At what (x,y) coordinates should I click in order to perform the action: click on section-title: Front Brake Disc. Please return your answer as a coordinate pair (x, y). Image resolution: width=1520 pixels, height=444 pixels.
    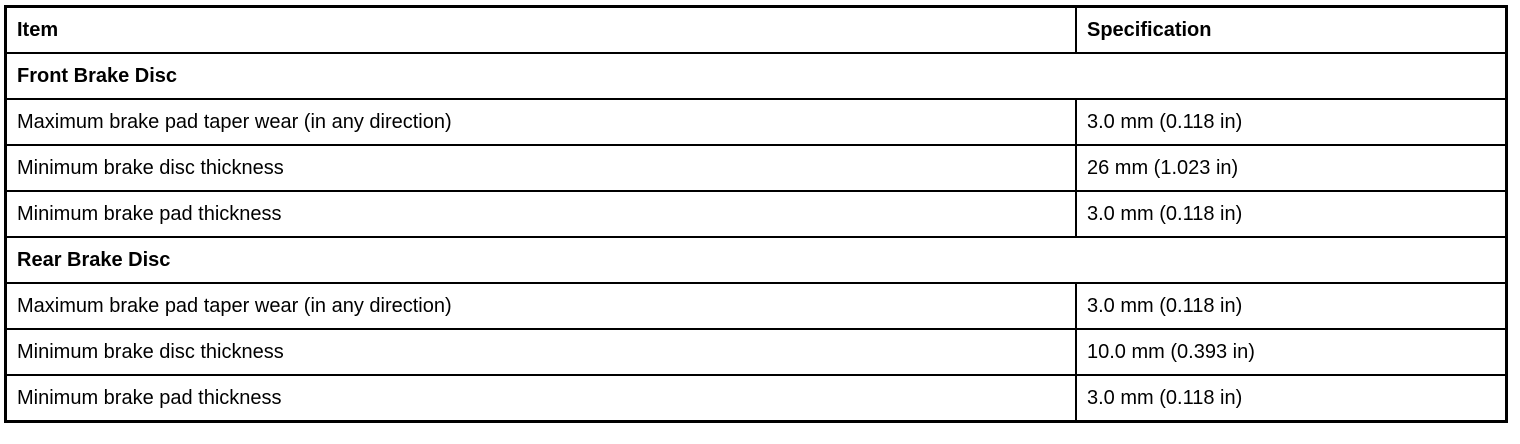
    Looking at the image, I should click on (756, 76).